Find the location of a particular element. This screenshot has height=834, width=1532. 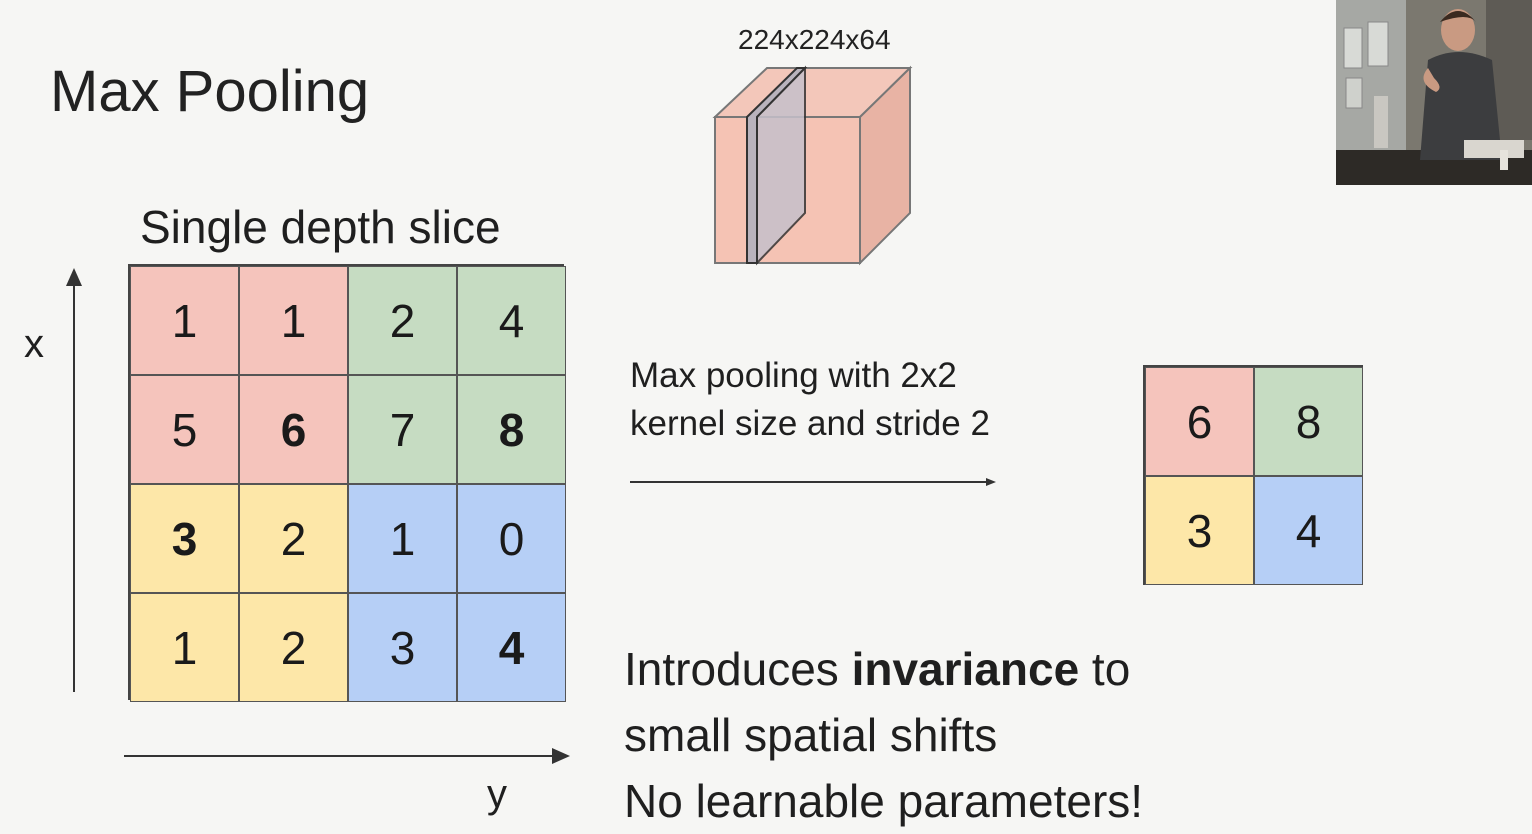

slide-title: Max Pooling is located at coordinates (210, 91).